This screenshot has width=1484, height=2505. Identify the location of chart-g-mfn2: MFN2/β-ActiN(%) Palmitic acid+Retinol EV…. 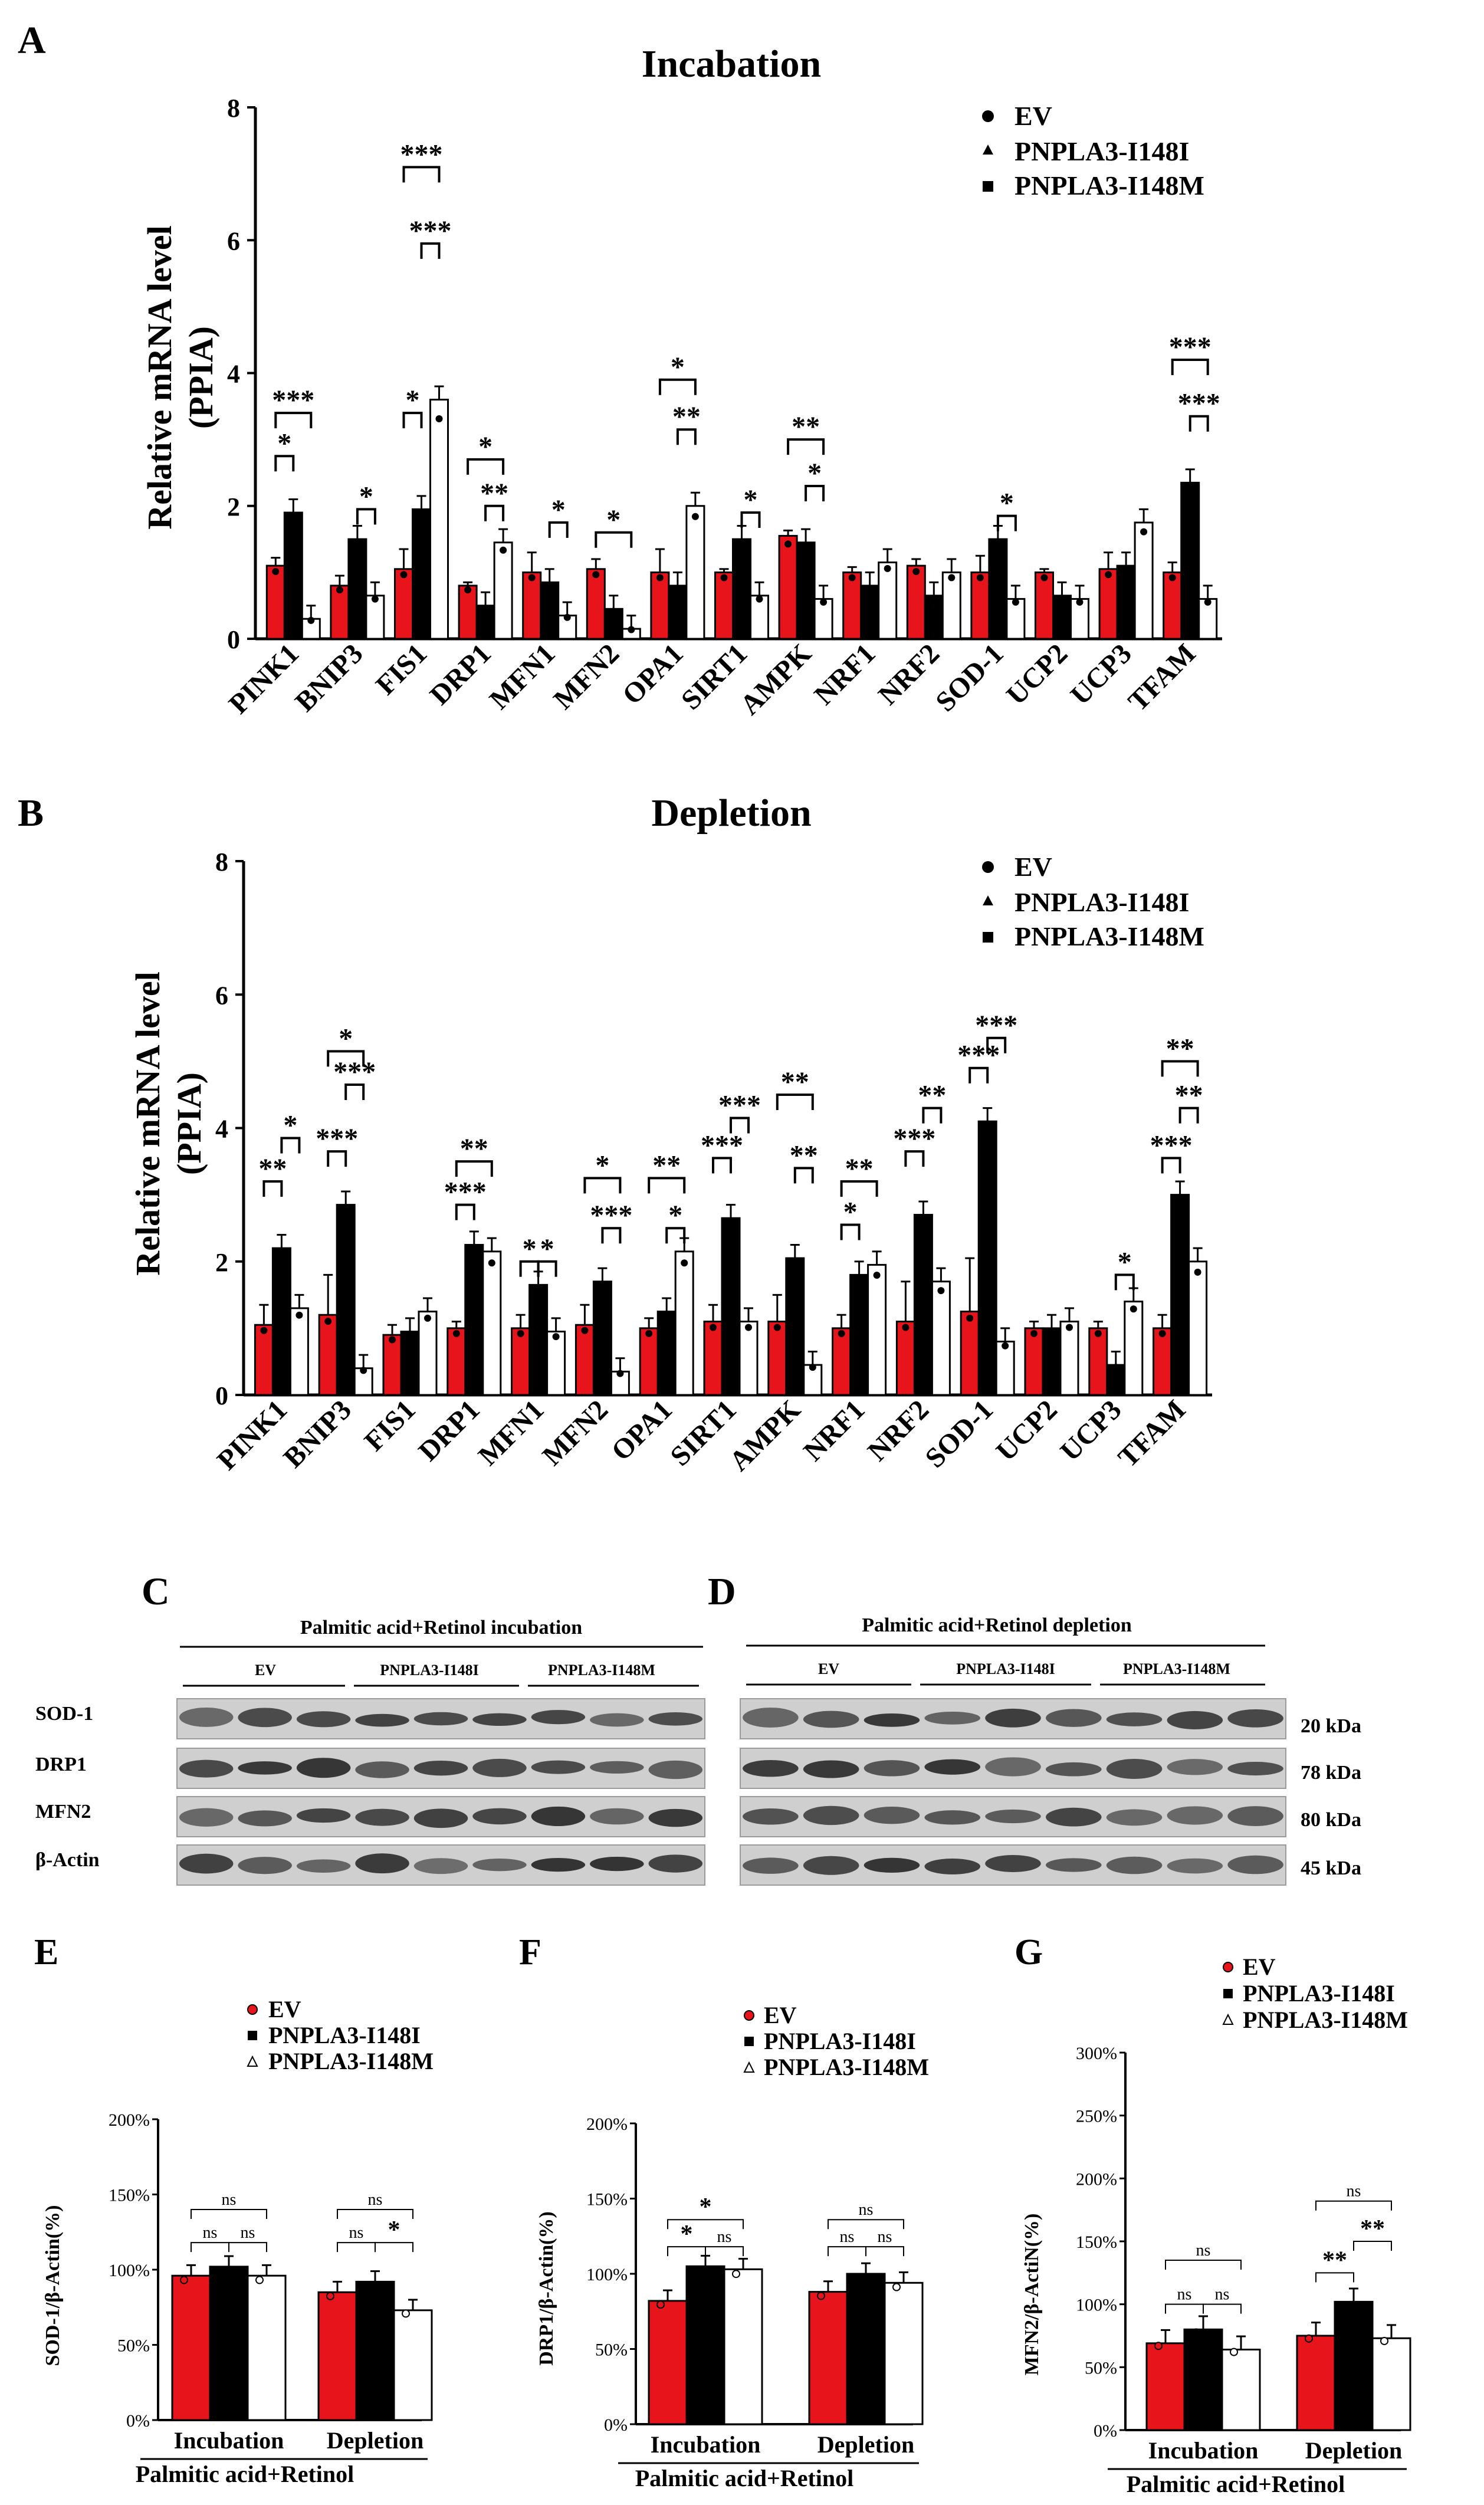
(1216, 2225).